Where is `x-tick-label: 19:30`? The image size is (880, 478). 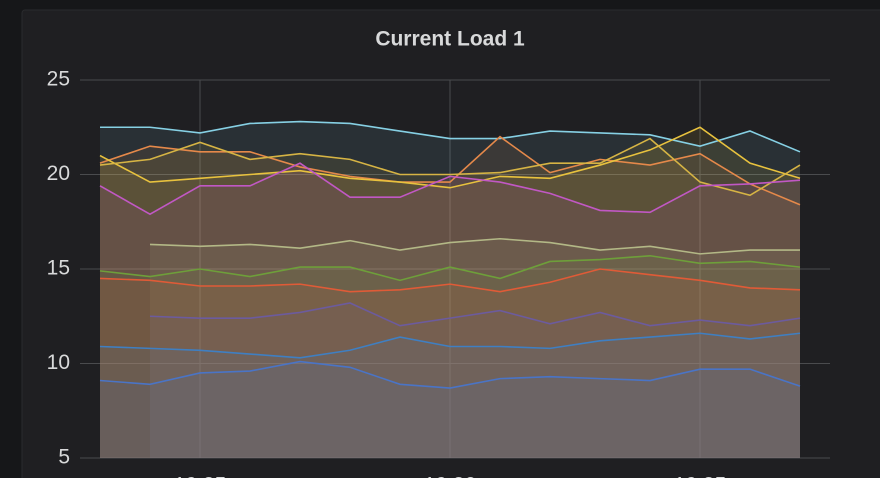 x-tick-label: 19:30 is located at coordinates (450, 476).